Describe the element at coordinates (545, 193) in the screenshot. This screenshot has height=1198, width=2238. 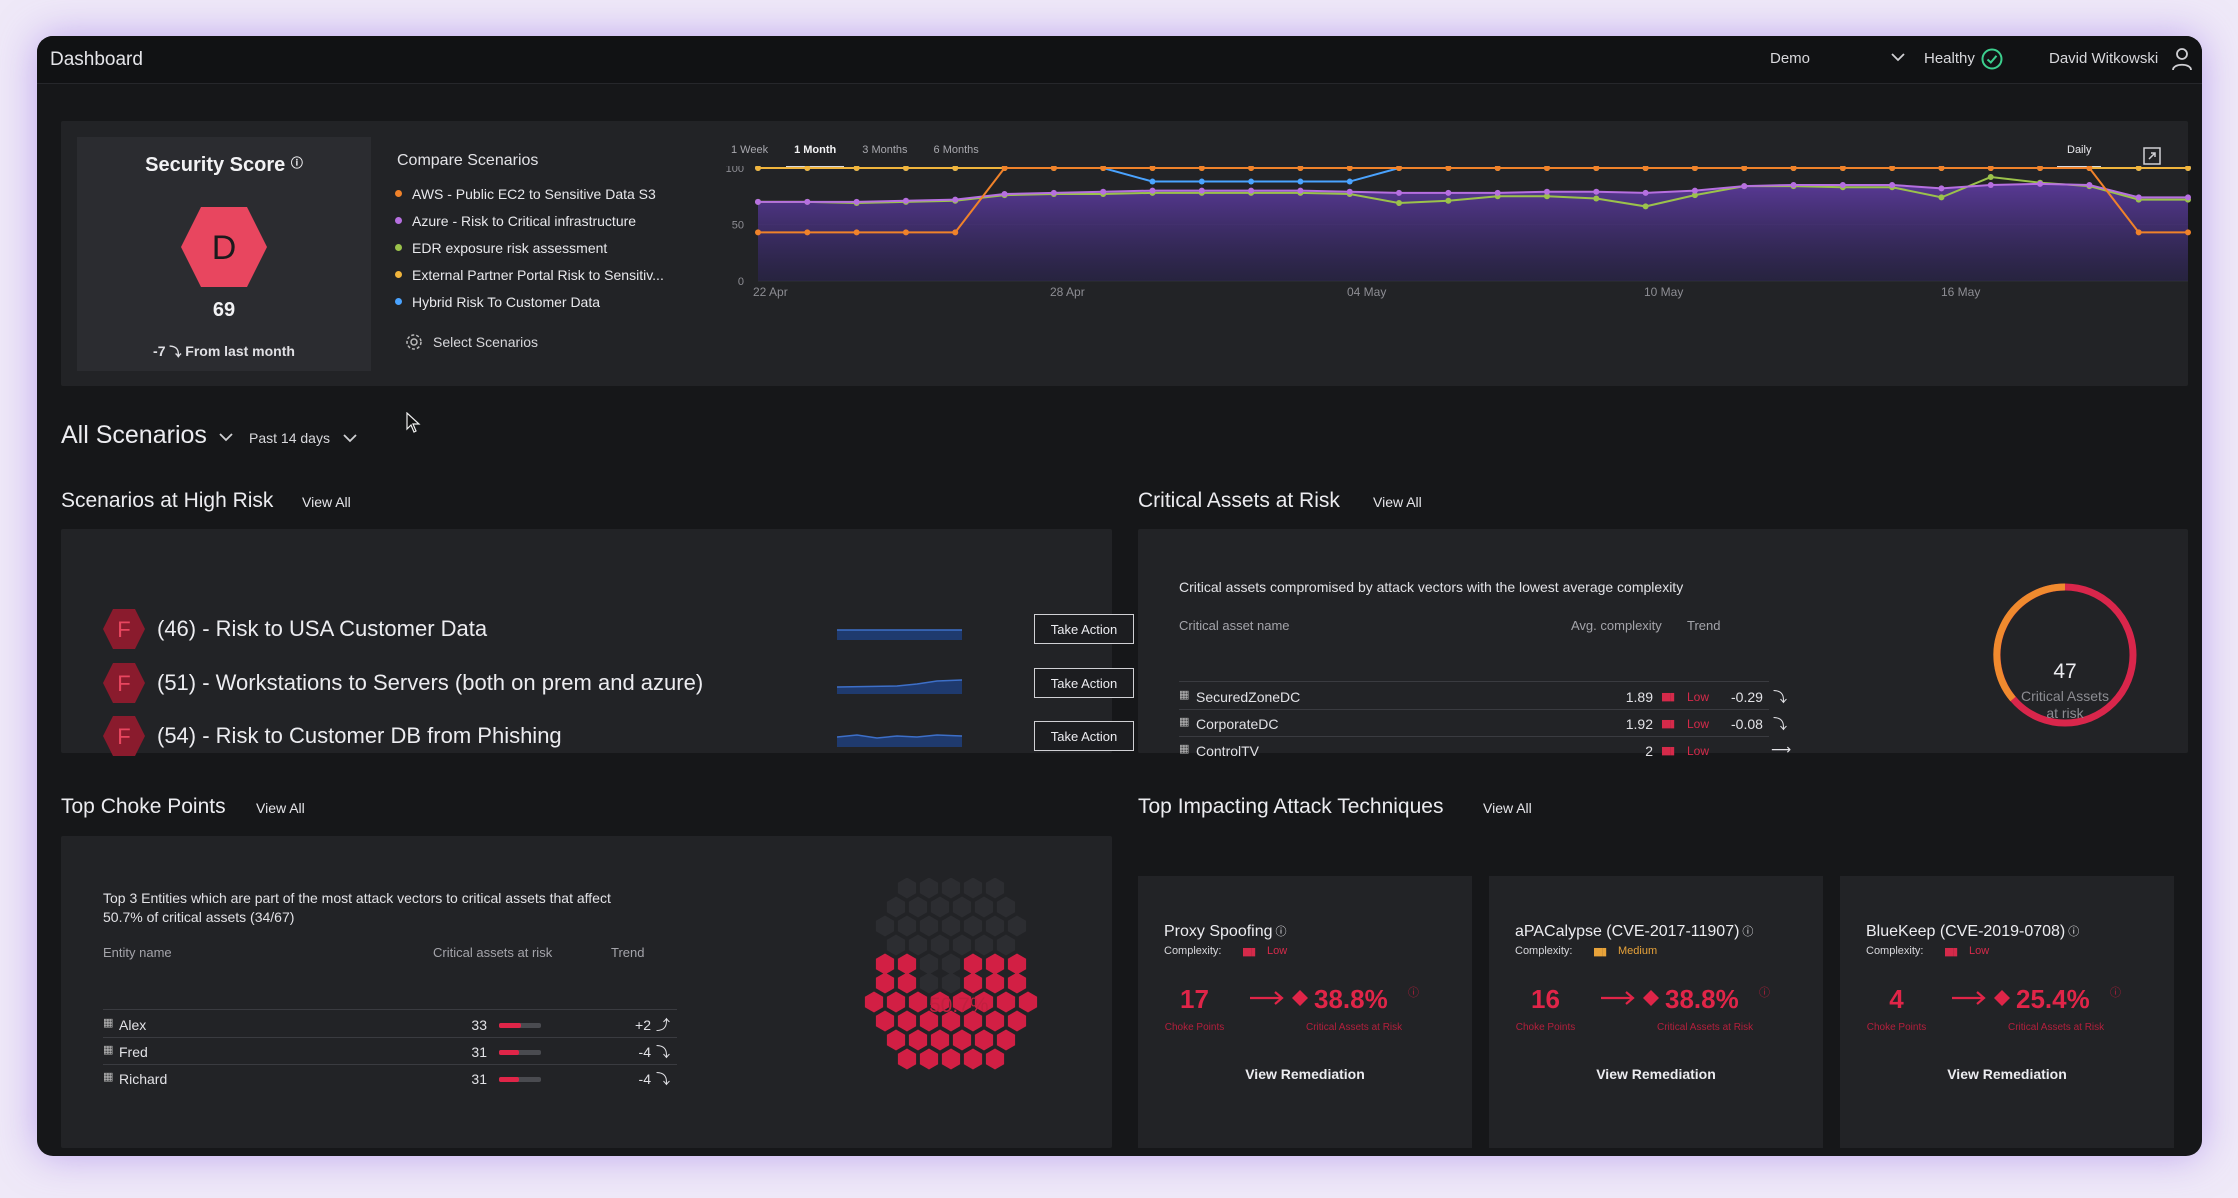
I see `scenario-legend-item: AWS - Public EC2 to Sensitive Data S3` at that location.